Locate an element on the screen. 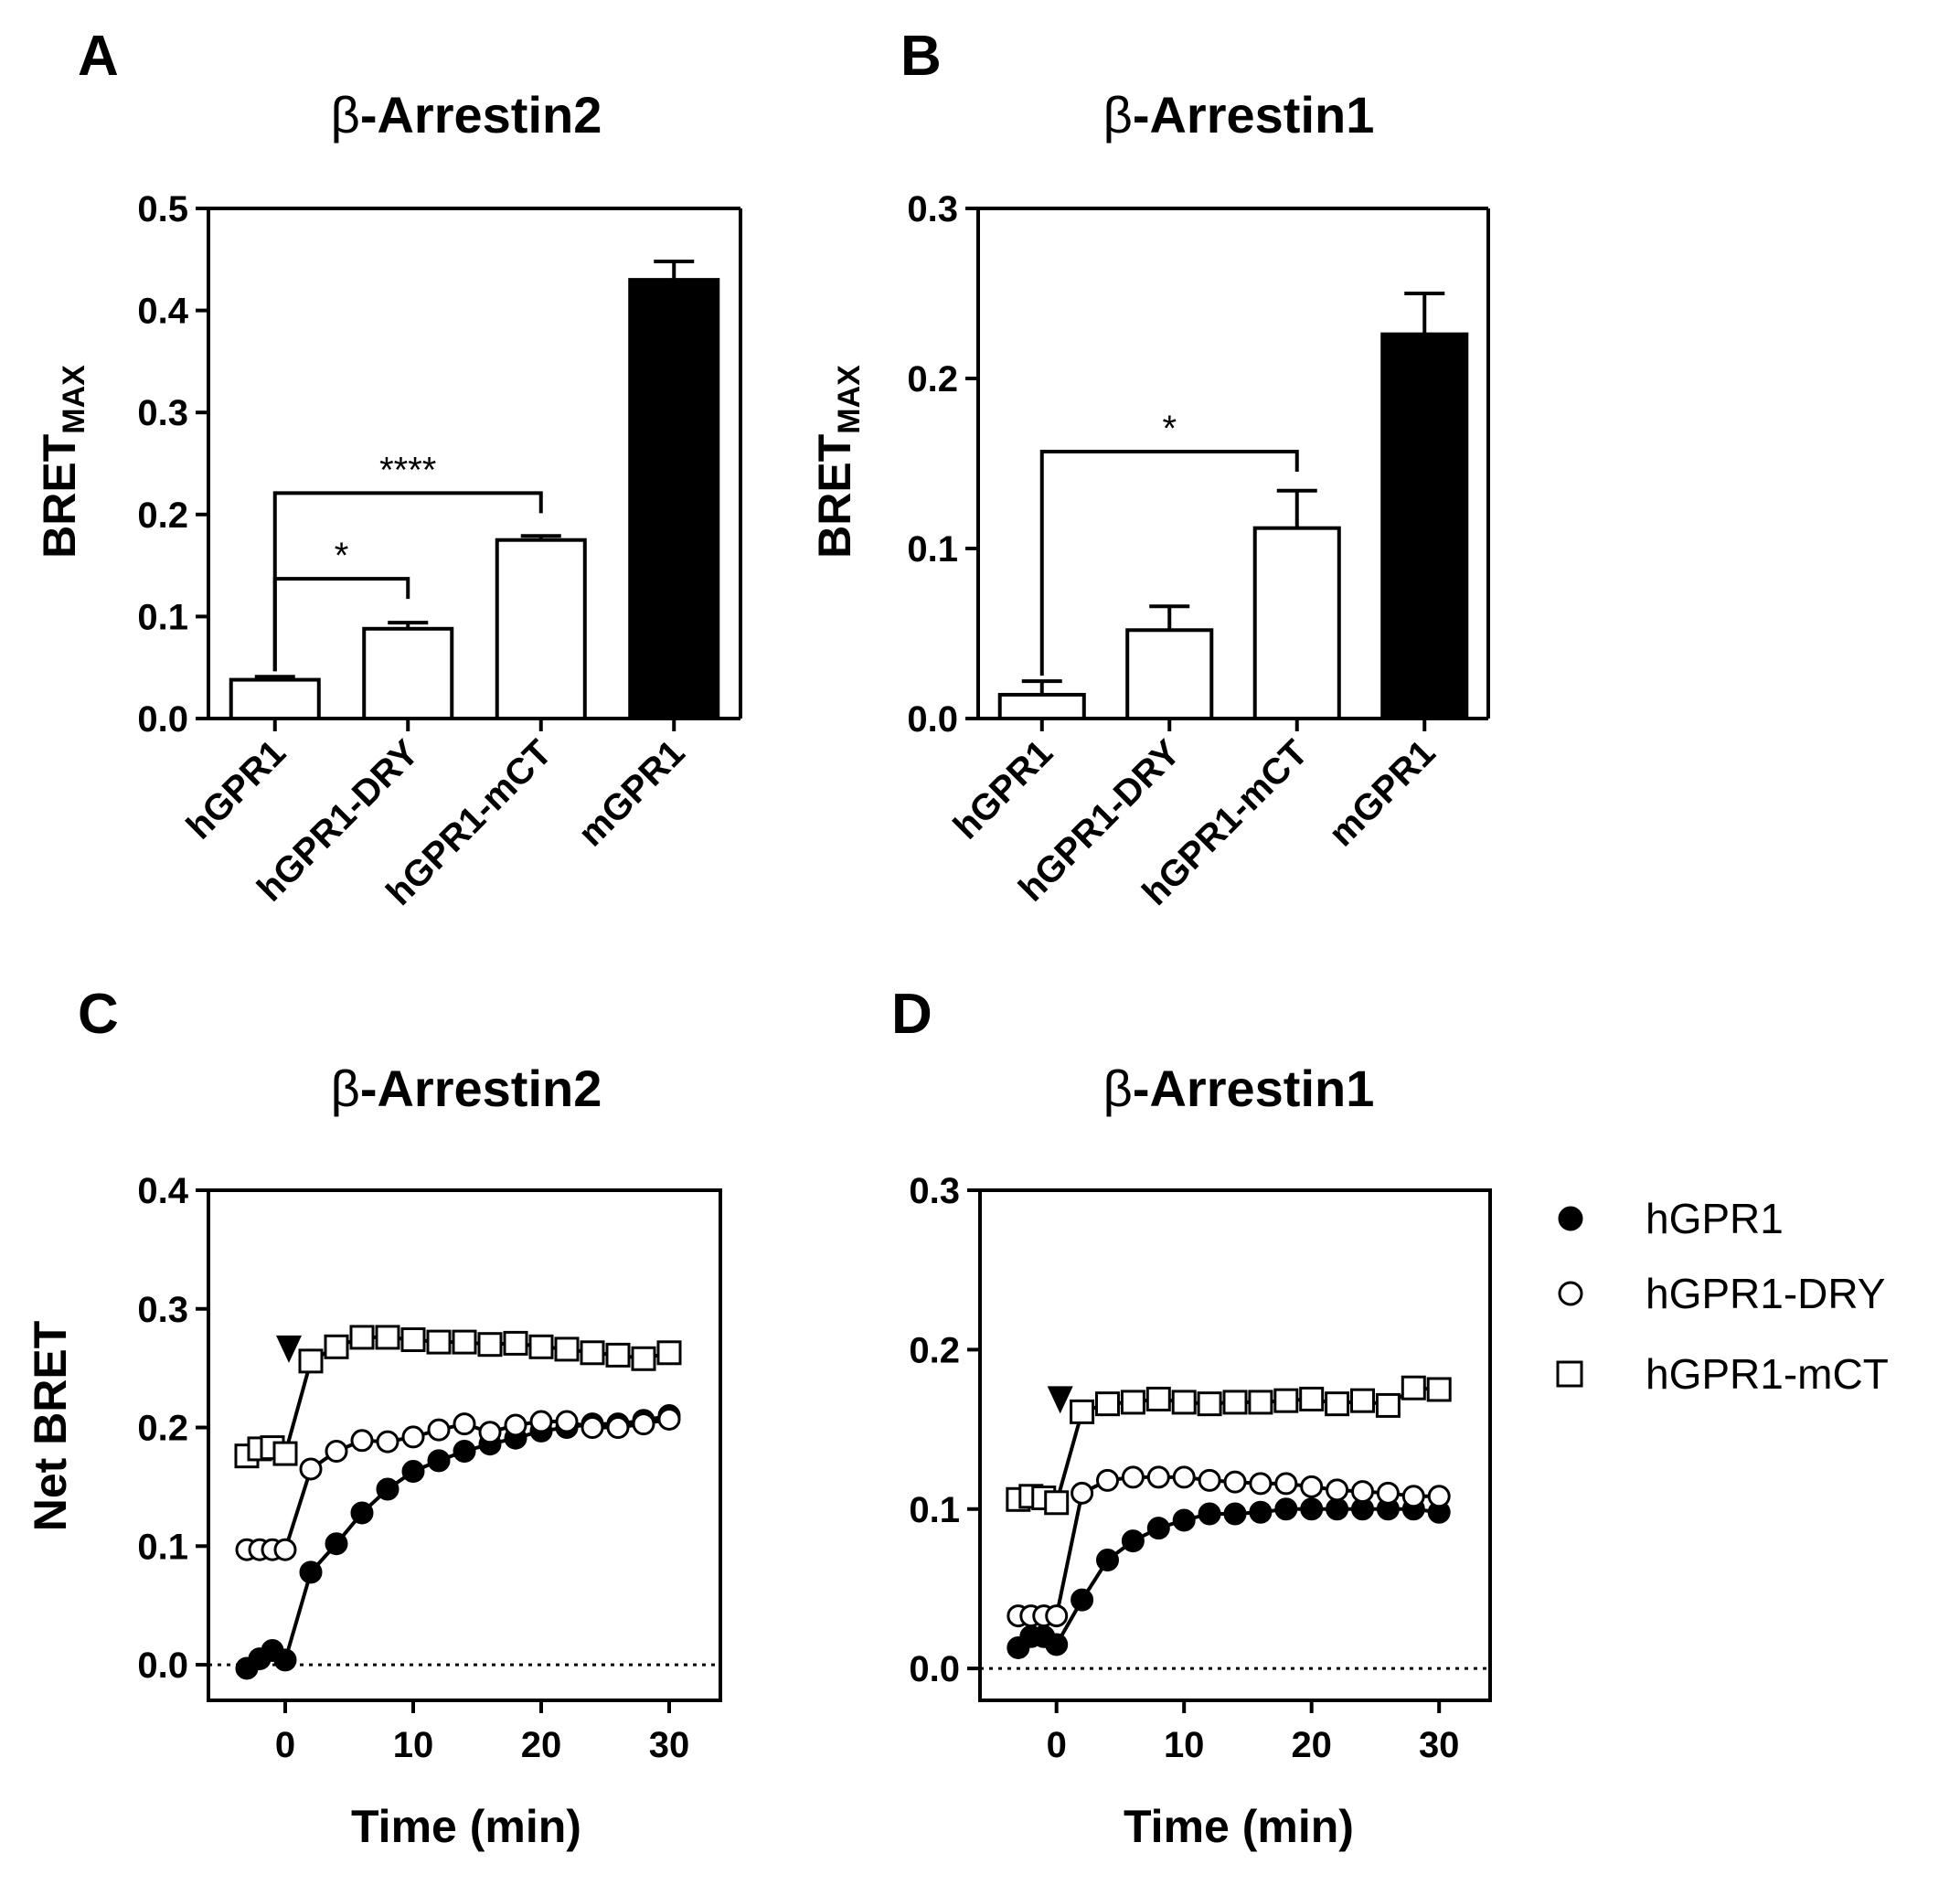 Image resolution: width=1960 pixels, height=1885 pixels. legend-label-hgpr1: hGPR1 is located at coordinates (1715, 1218).